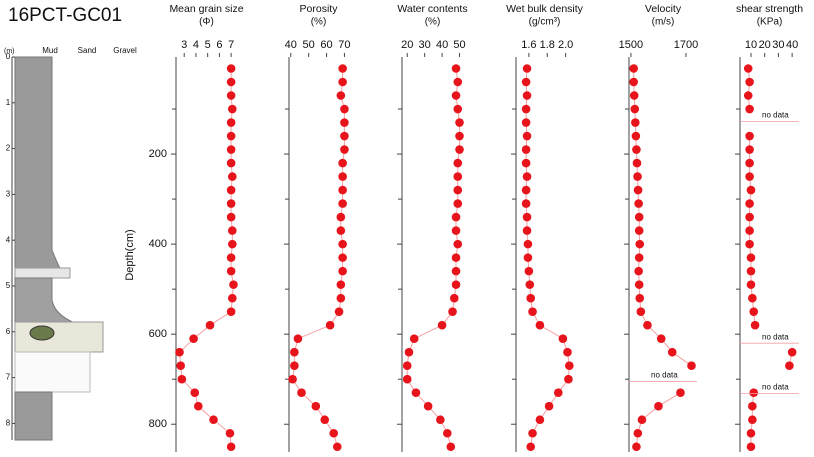 This screenshot has width=814, height=457. I want to click on core-column-label: Mud, so click(50, 50).